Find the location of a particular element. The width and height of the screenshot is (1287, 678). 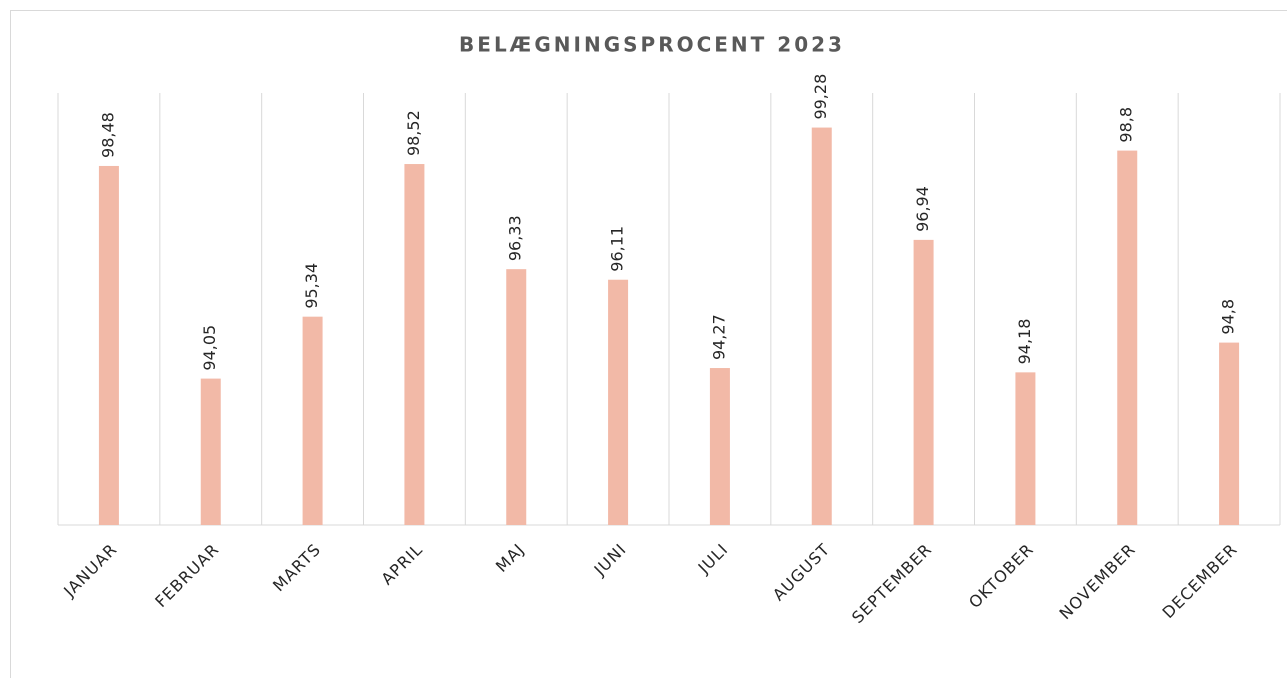

data-label: 94,05 is located at coordinates (209, 348).